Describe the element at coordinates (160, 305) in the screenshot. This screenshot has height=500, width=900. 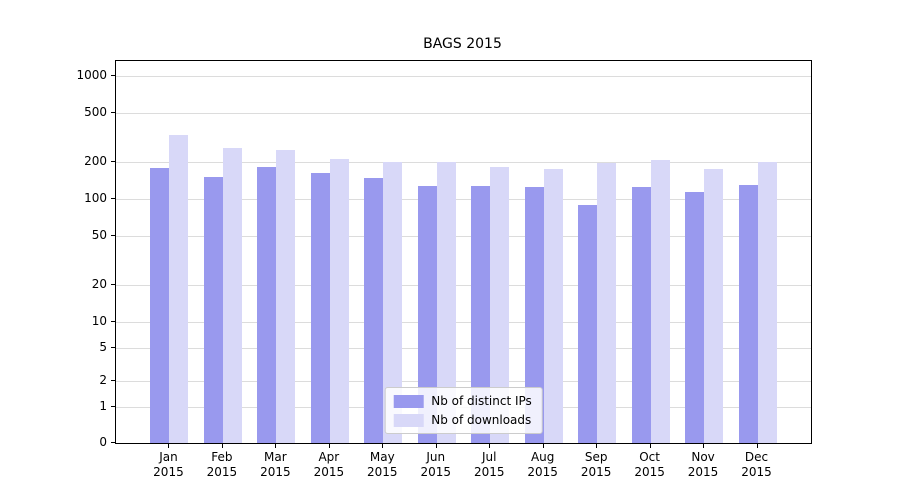
I see `bar-jan-distinct-ips` at that location.